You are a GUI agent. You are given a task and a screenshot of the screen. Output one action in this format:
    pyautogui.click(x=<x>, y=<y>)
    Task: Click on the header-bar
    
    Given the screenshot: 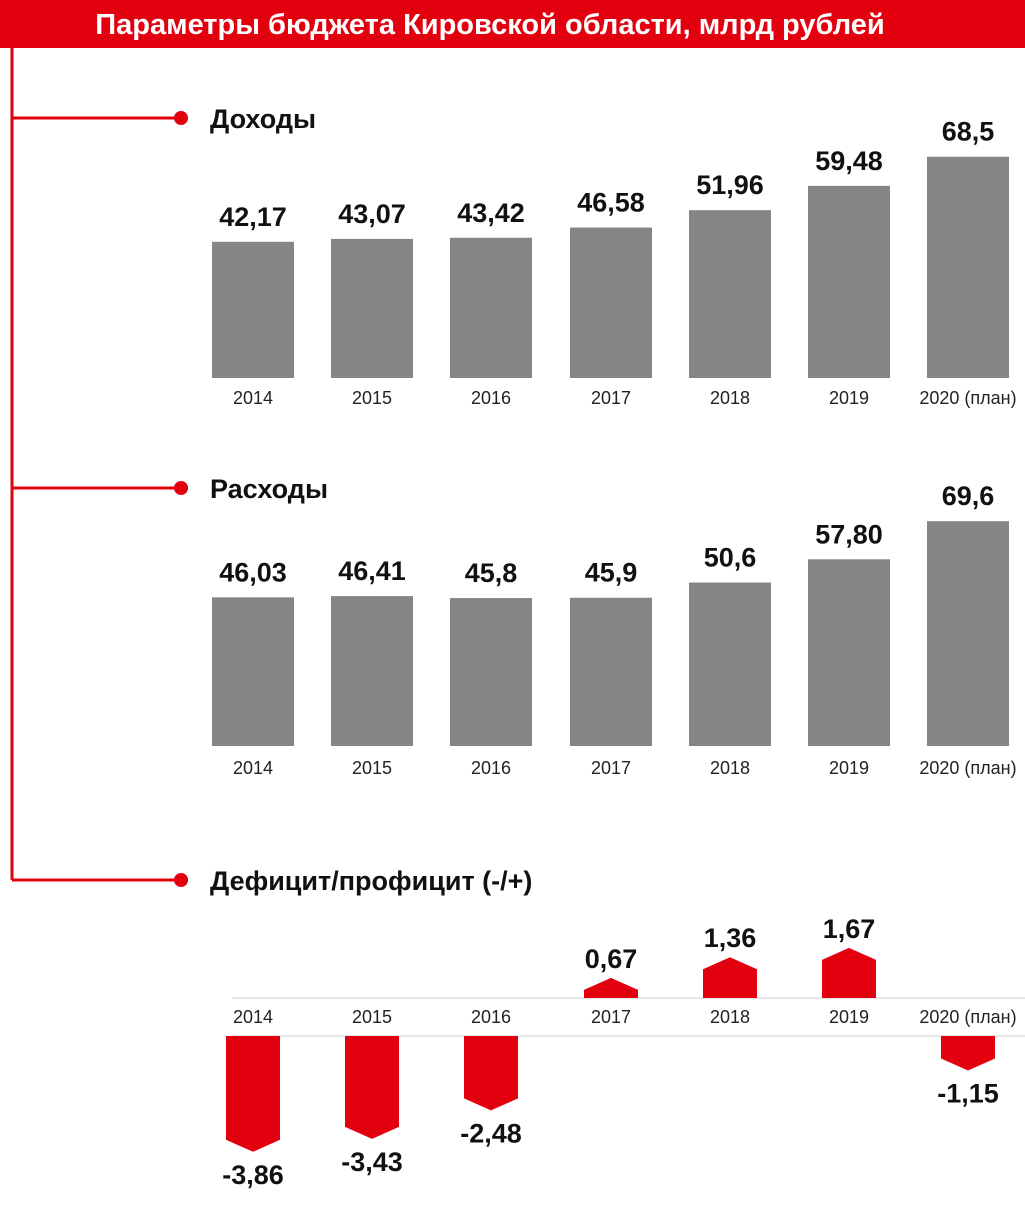 What is the action you would take?
    pyautogui.click(x=512, y=24)
    